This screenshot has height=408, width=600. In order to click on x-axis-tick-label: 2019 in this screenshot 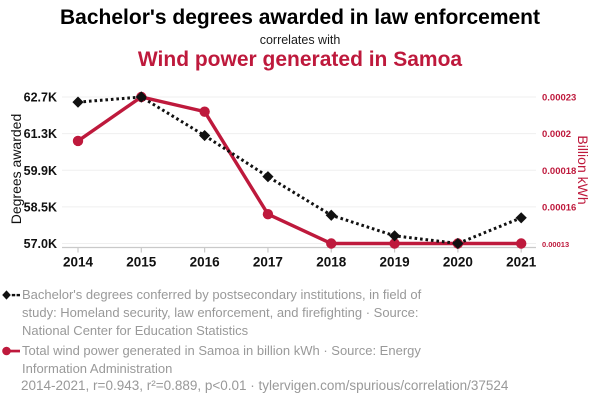, I will do `click(395, 262)`.